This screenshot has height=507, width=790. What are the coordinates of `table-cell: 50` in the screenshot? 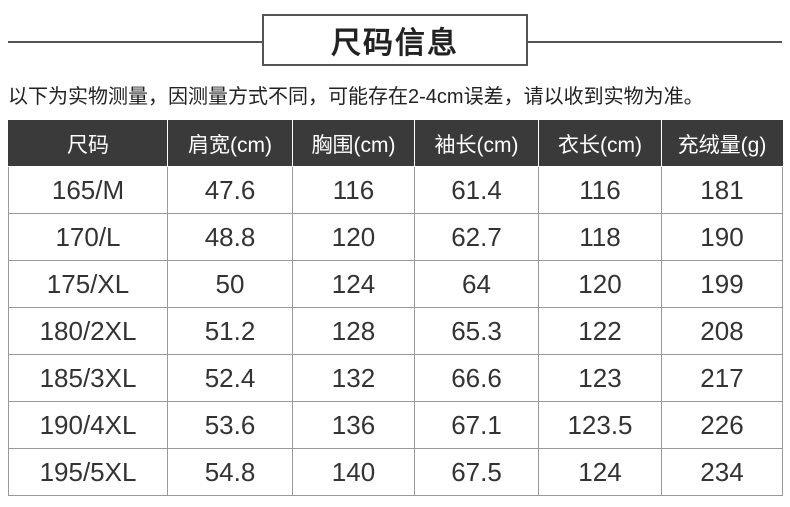 It's located at (230, 284).